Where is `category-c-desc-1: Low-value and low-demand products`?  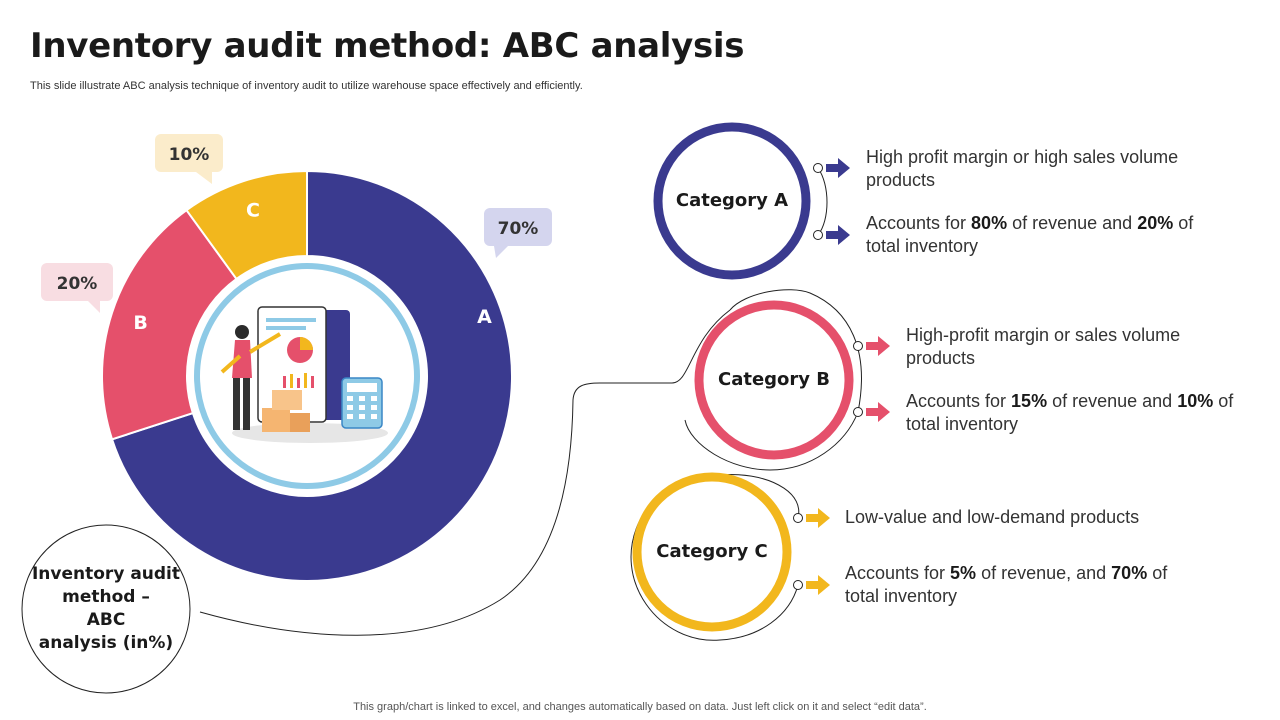 category-c-desc-1: Low-value and low-demand products is located at coordinates (992, 517).